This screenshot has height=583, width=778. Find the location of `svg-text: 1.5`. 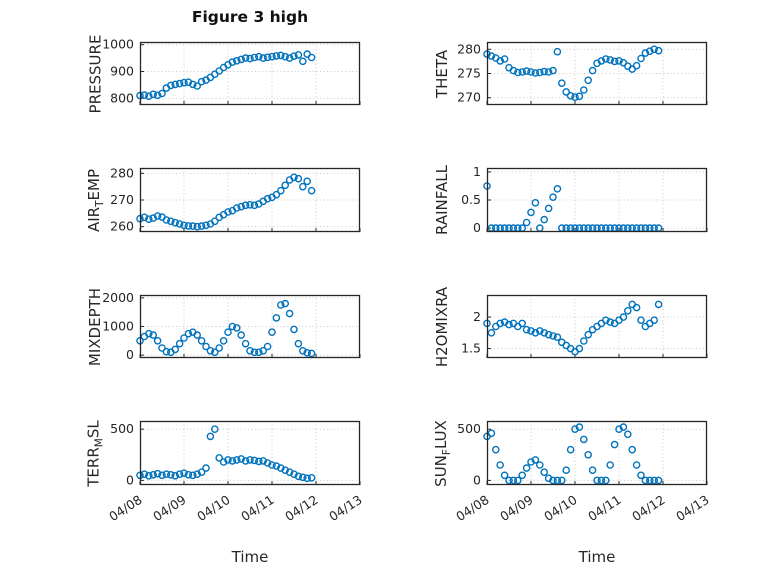

svg-text: 1.5 is located at coordinates (471, 348).